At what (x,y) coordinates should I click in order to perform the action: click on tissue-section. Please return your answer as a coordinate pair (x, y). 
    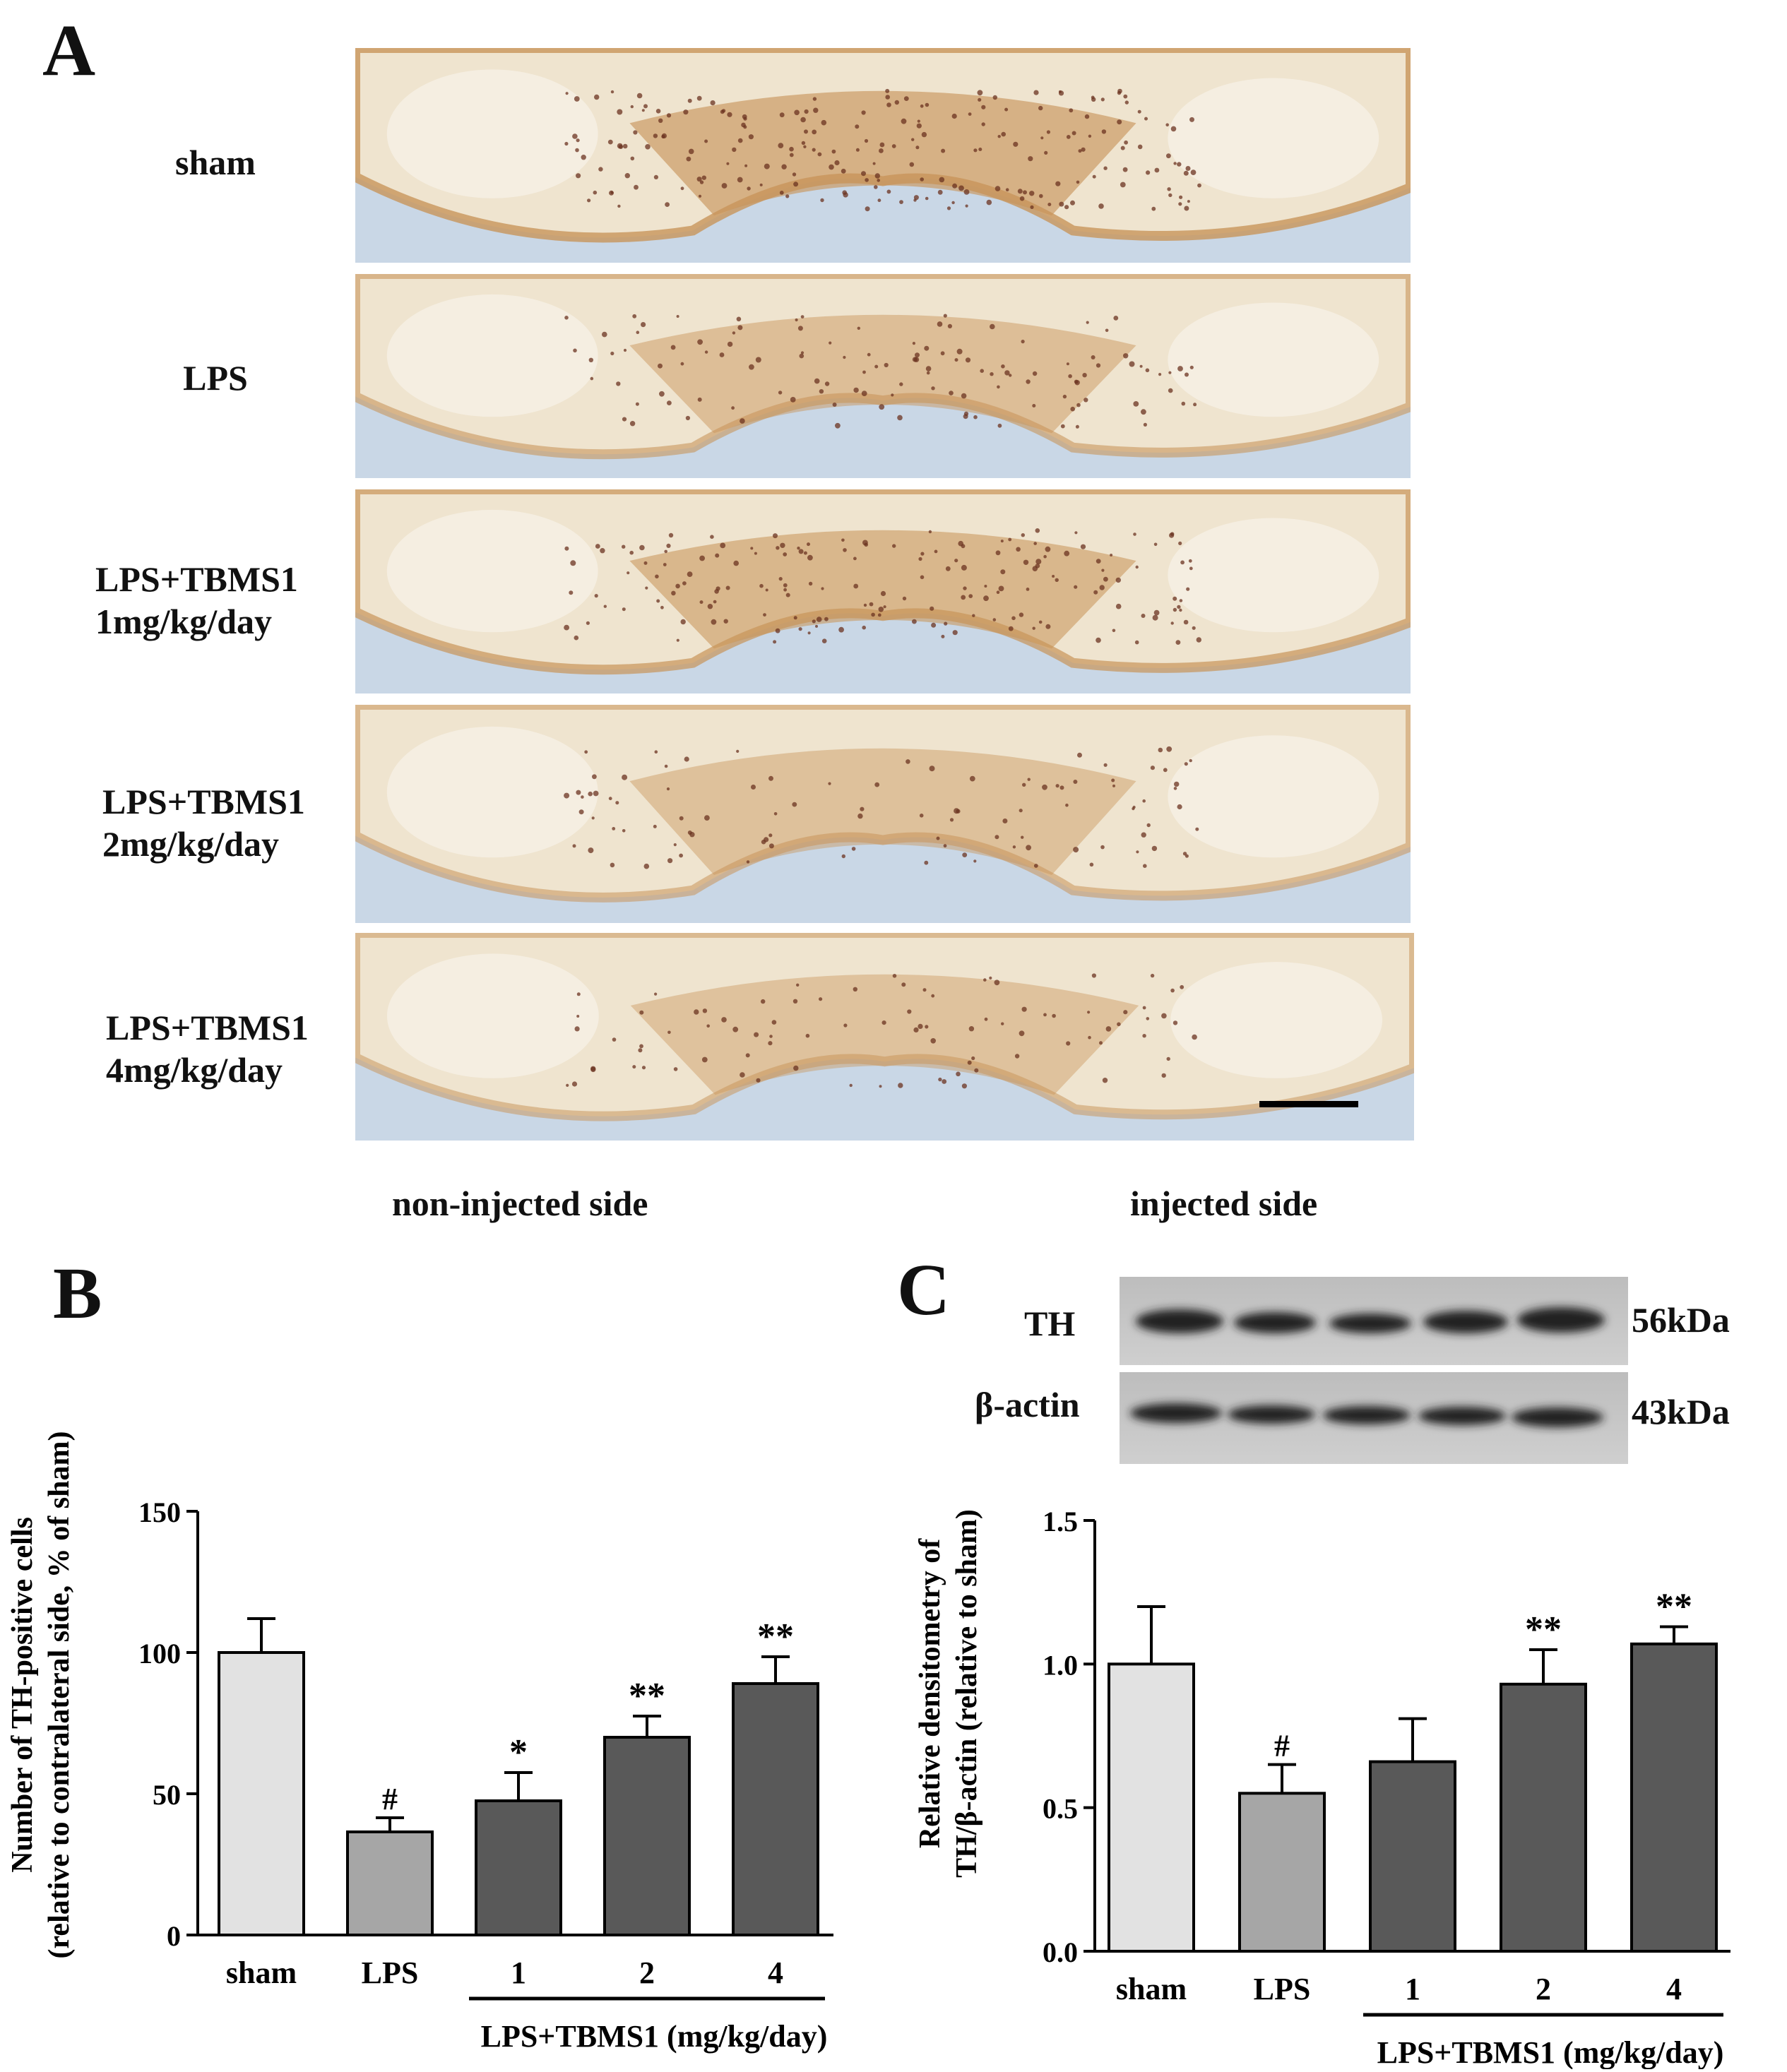
    Looking at the image, I should click on (883, 801).